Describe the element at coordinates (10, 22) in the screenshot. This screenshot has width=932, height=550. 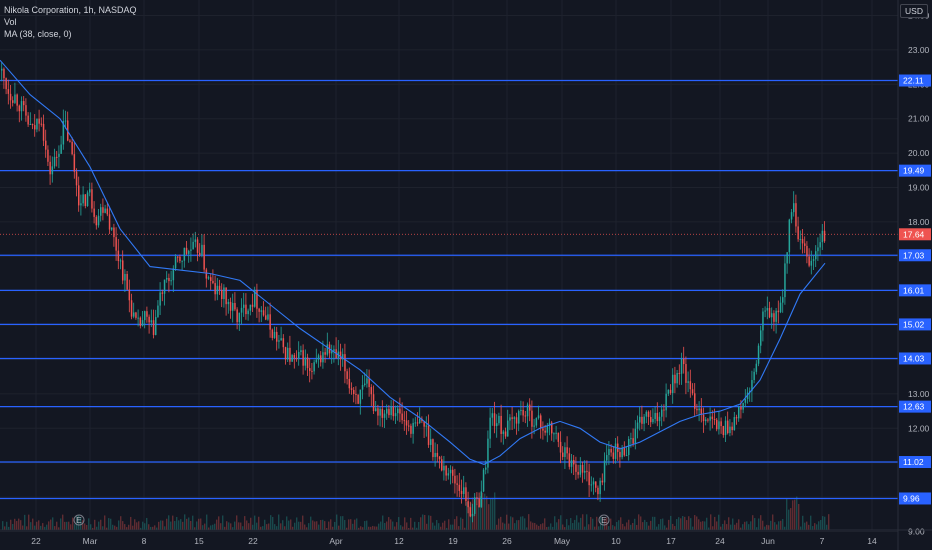
I see `volume-label: Vol` at that location.